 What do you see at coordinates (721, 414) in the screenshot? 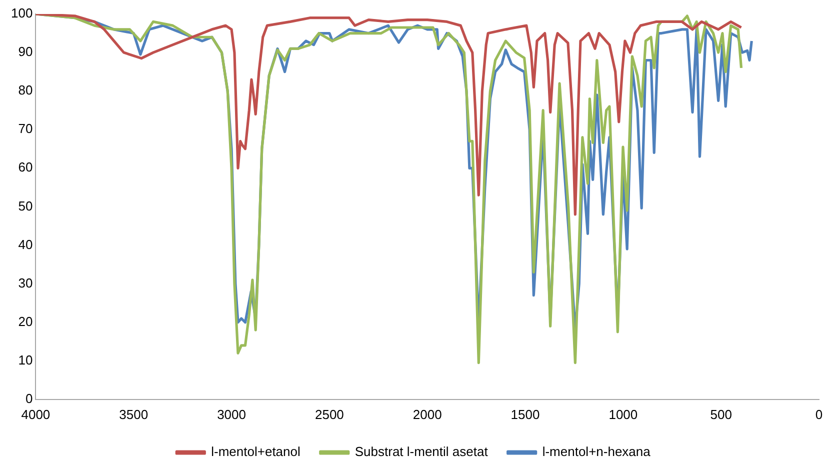
I see `x-tick-label: 500` at bounding box center [721, 414].